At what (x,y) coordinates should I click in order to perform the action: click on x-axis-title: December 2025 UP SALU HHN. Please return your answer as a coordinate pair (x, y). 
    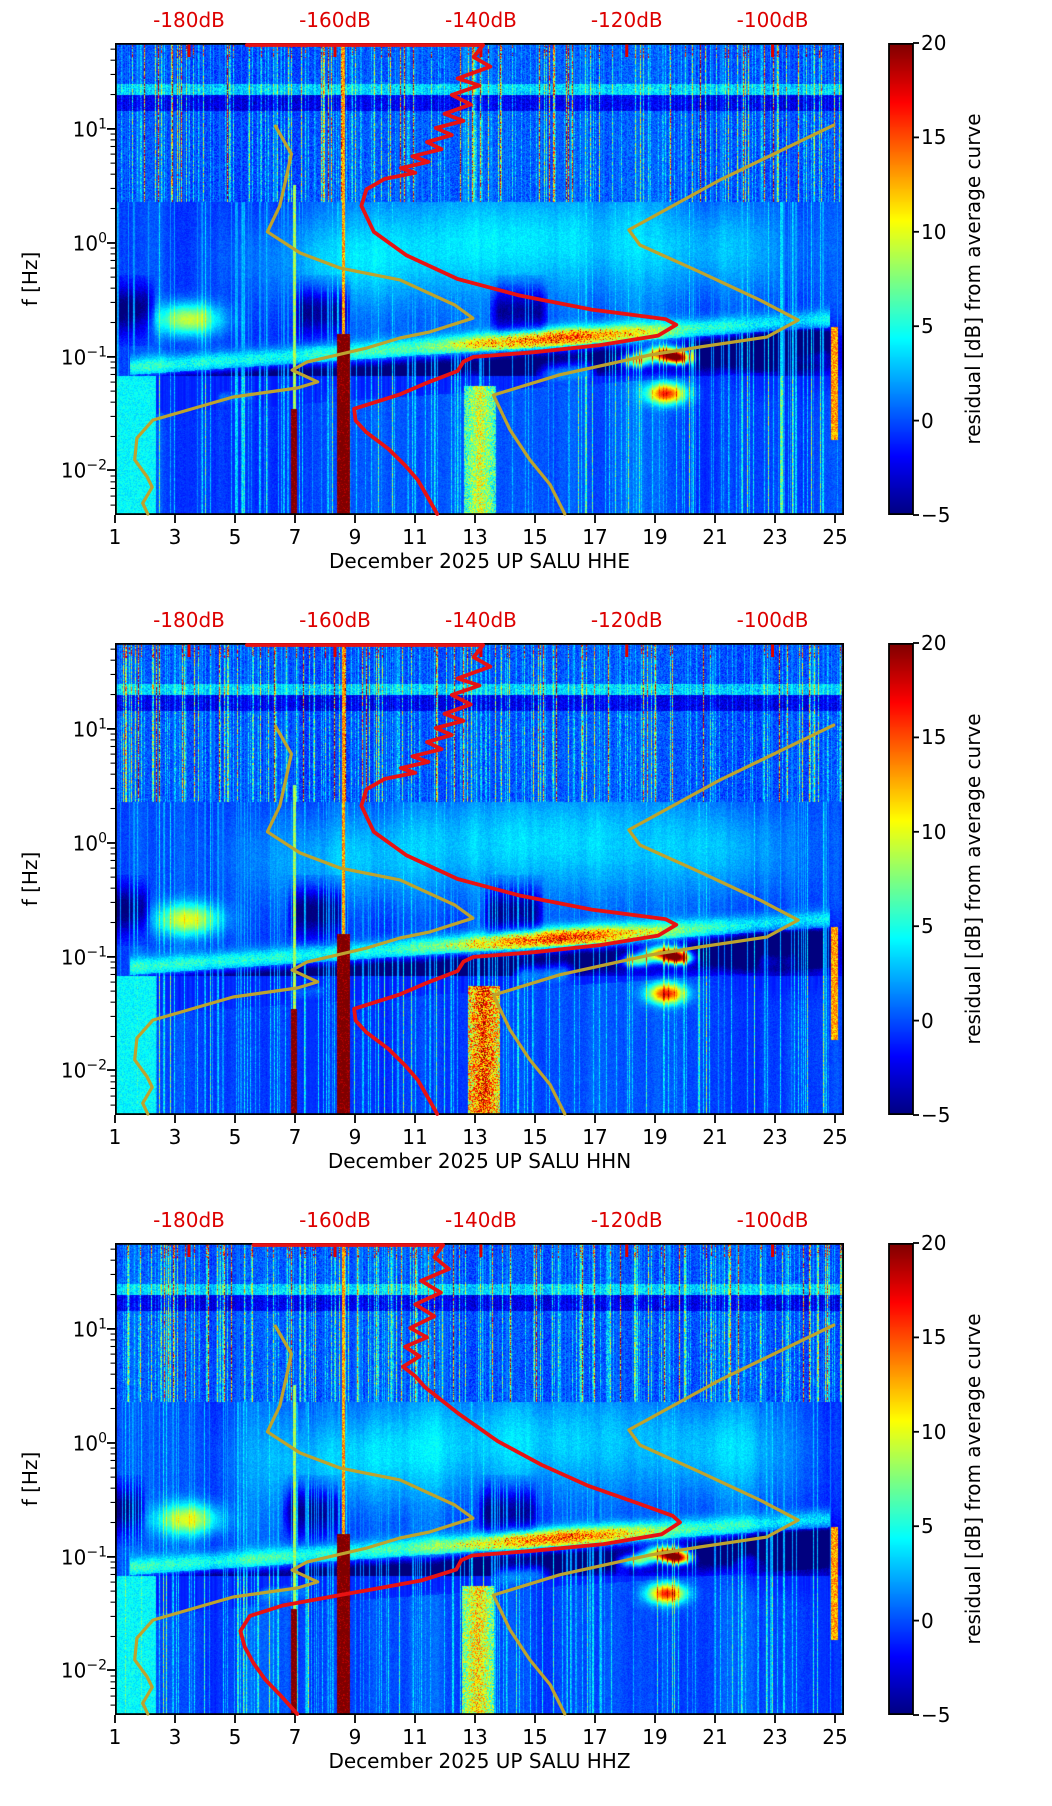
    Looking at the image, I should click on (479, 1161).